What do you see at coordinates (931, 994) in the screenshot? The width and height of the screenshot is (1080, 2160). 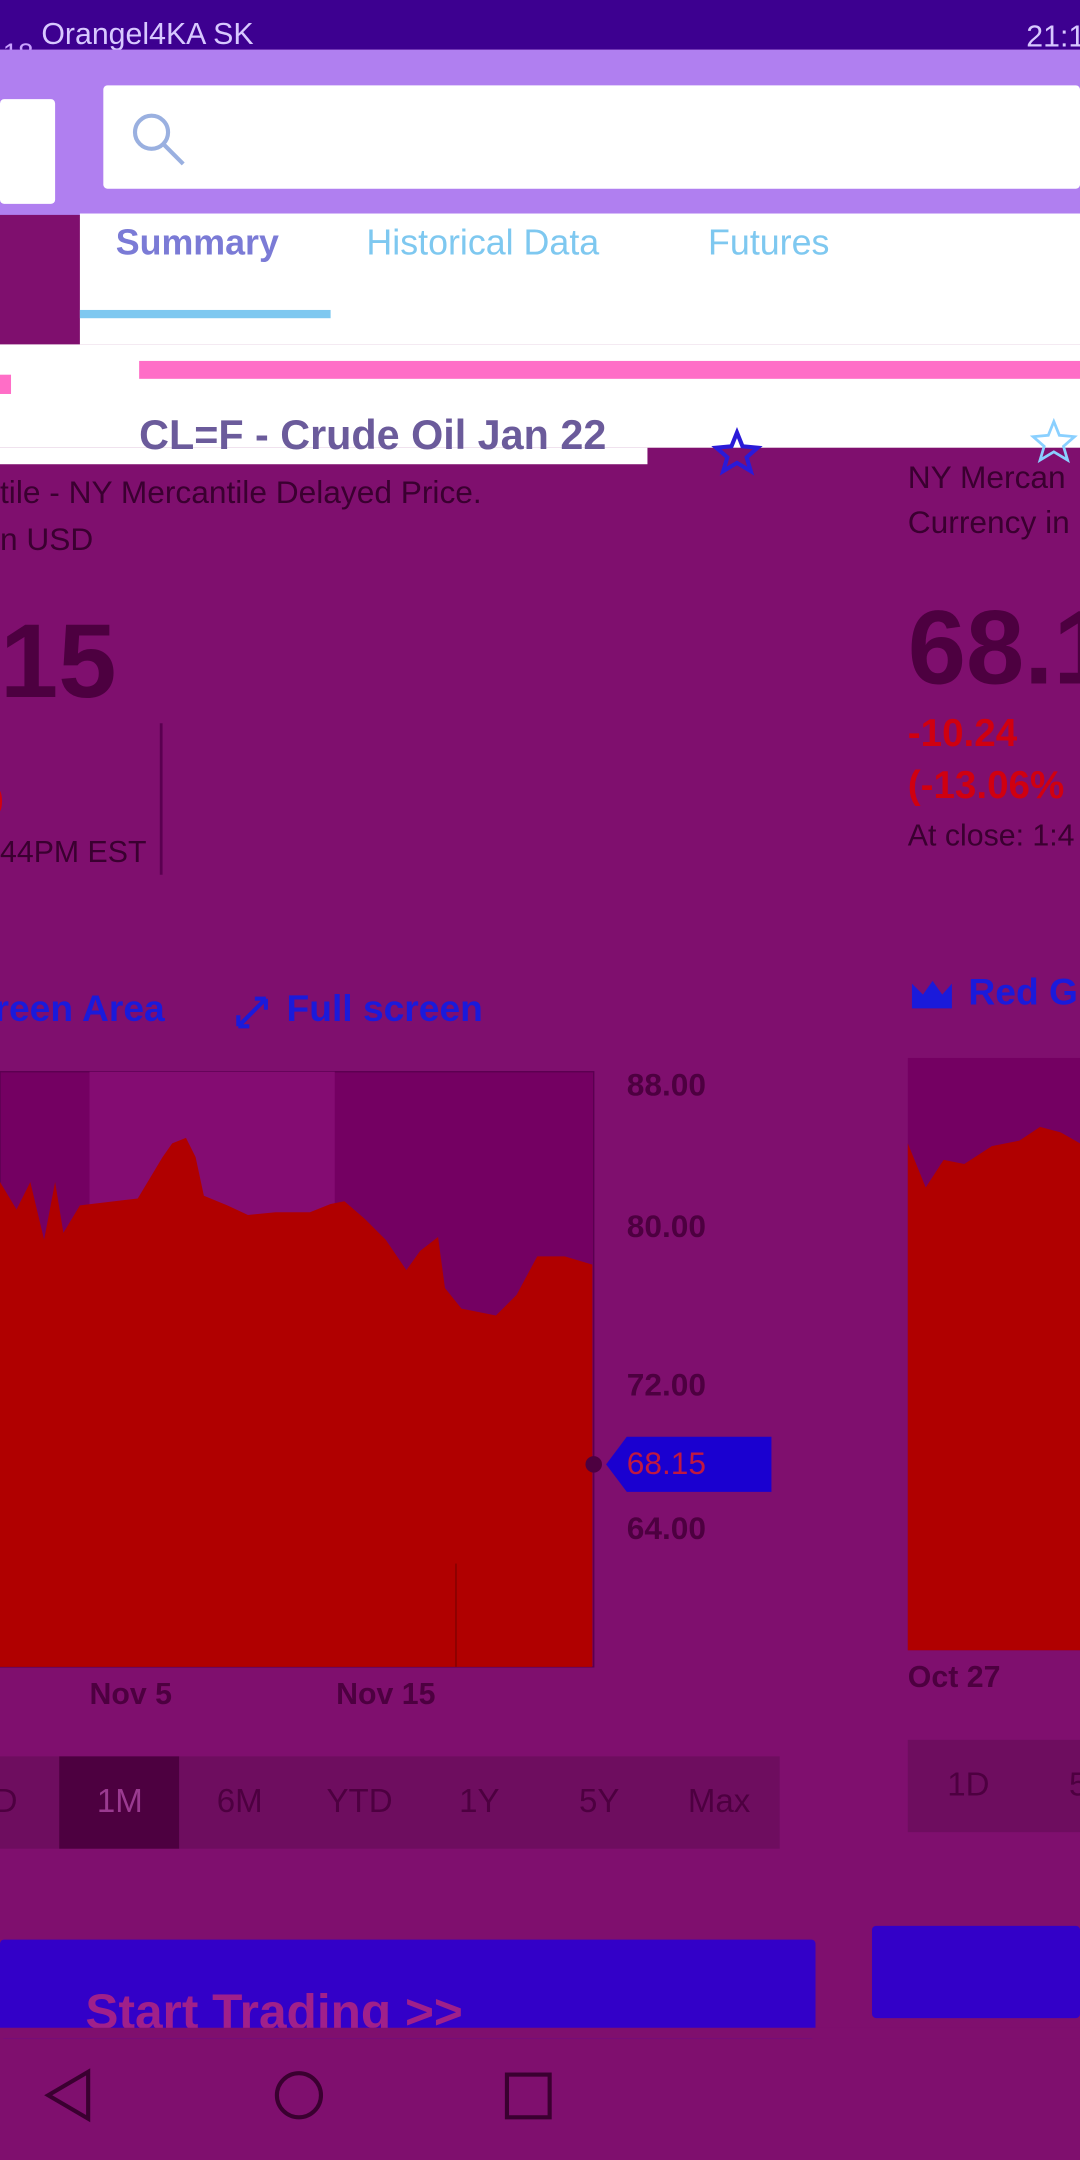 I see `area-icon` at bounding box center [931, 994].